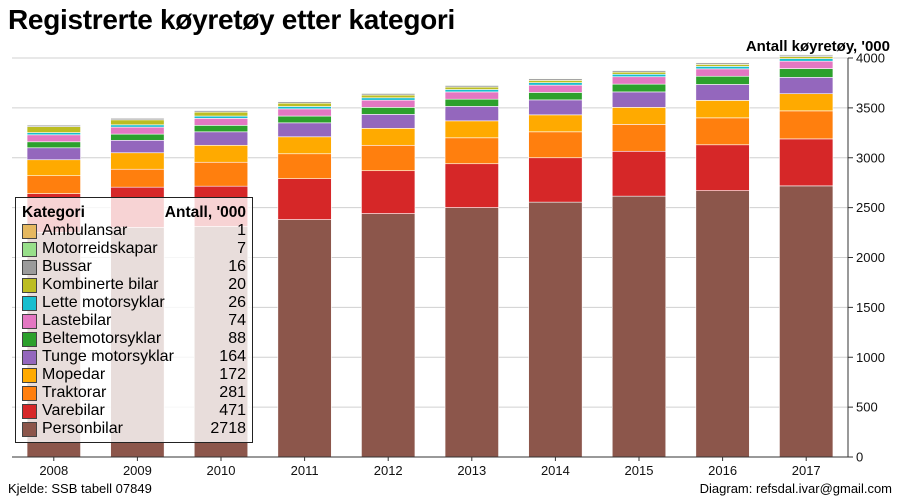 Image resolution: width=900 pixels, height=500 pixels. What do you see at coordinates (134, 303) in the screenshot?
I see `legend-item: Lette motorsyklar 26` at bounding box center [134, 303].